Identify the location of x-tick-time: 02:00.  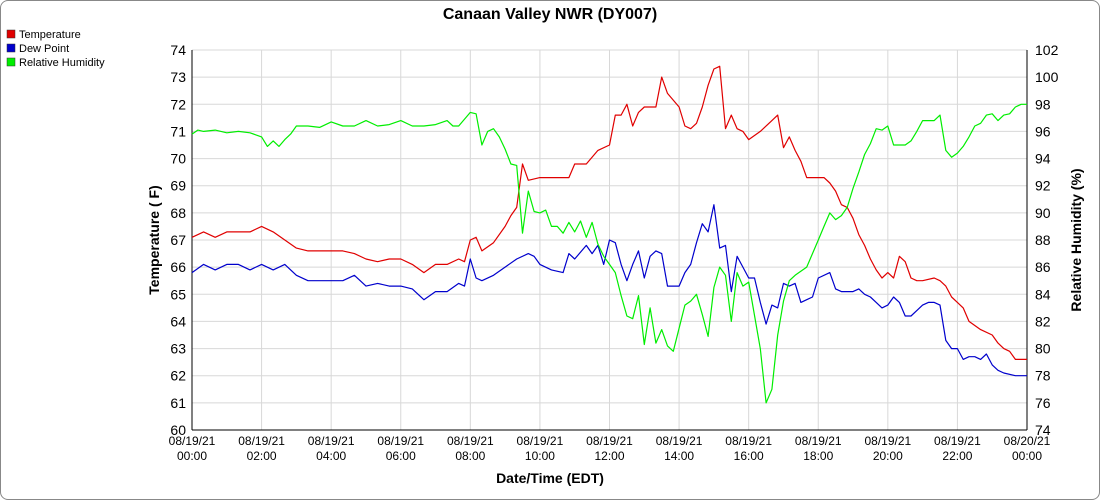
(262, 456).